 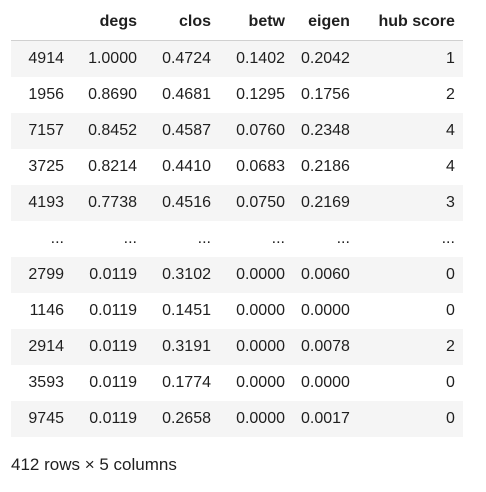 What do you see at coordinates (112, 58) in the screenshot?
I see `cell-degs: 1.0000` at bounding box center [112, 58].